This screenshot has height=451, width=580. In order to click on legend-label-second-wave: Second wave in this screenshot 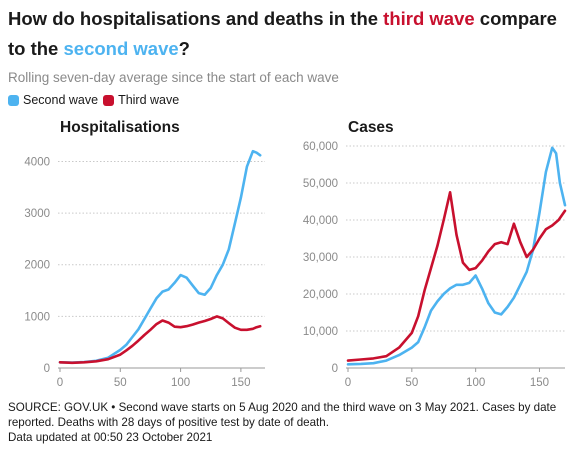, I will do `click(61, 100)`.